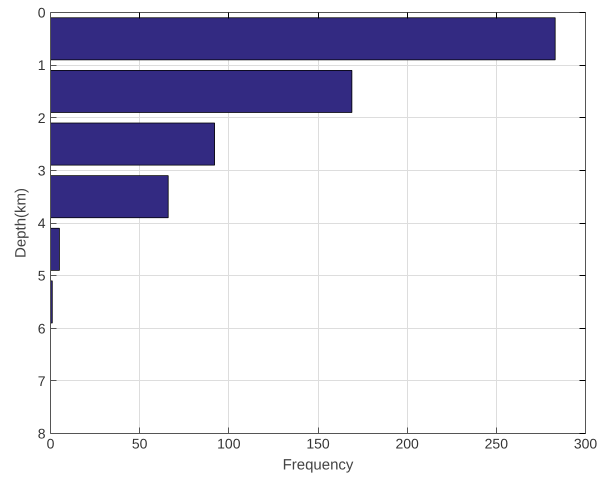 This screenshot has height=482, width=611. What do you see at coordinates (229, 444) in the screenshot?
I see `x-tick-label: 100` at bounding box center [229, 444].